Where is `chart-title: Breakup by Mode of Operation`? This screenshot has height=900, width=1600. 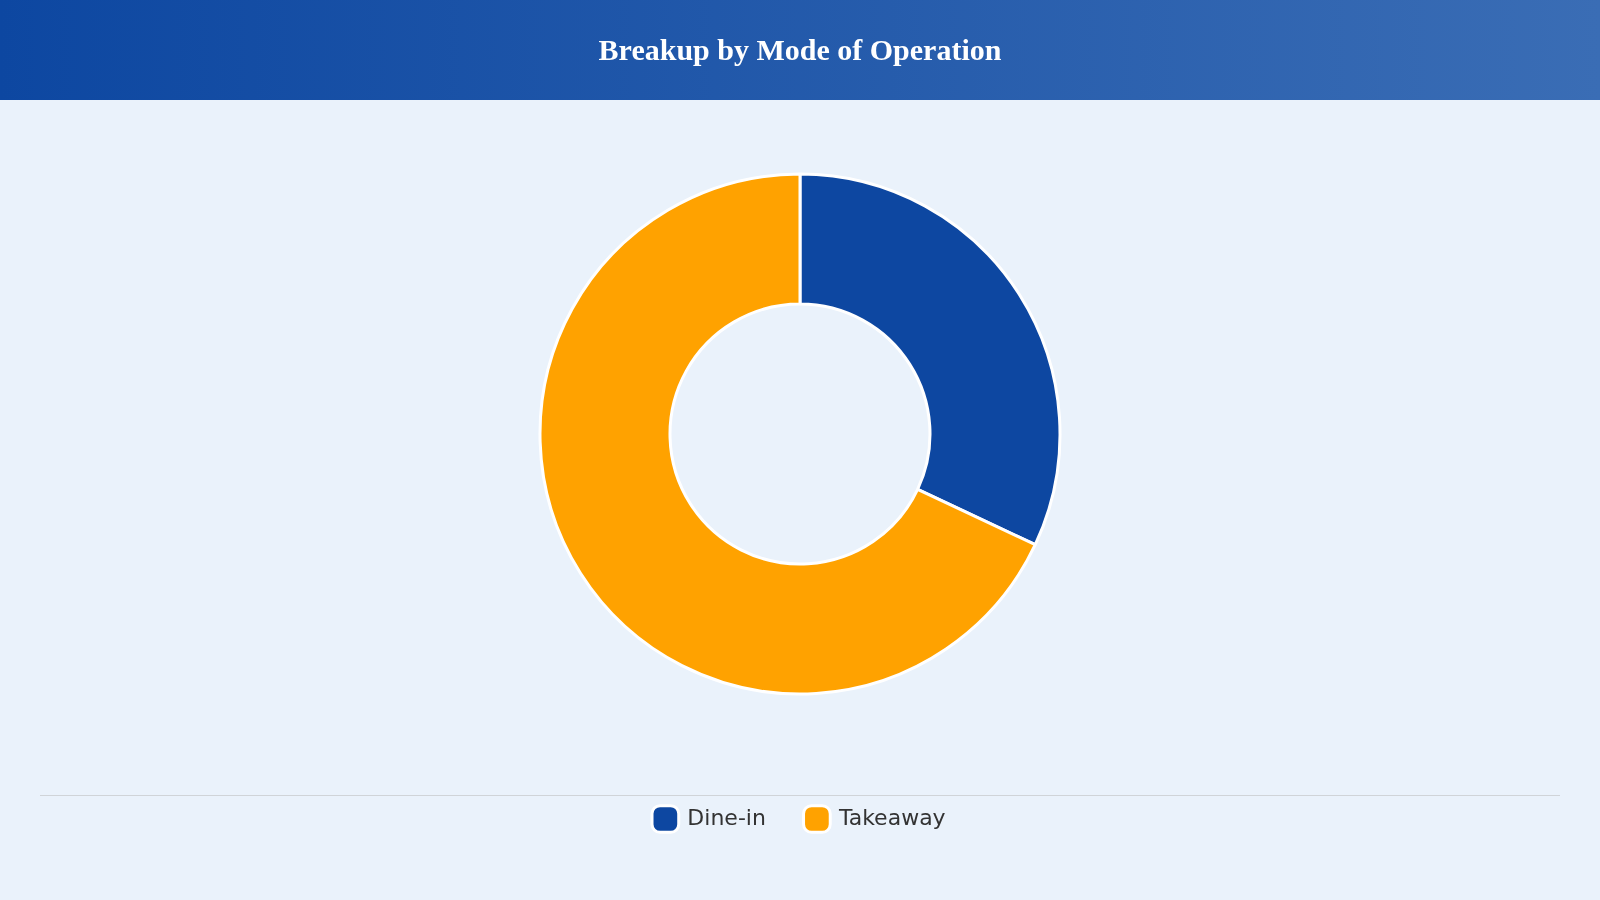 chart-title: Breakup by Mode of Operation is located at coordinates (800, 50).